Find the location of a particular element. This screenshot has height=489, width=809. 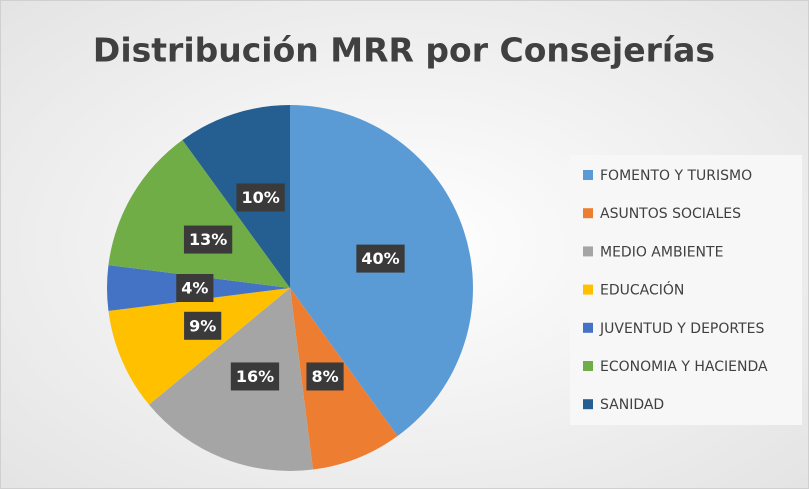

data-label: 40% is located at coordinates (380, 258).